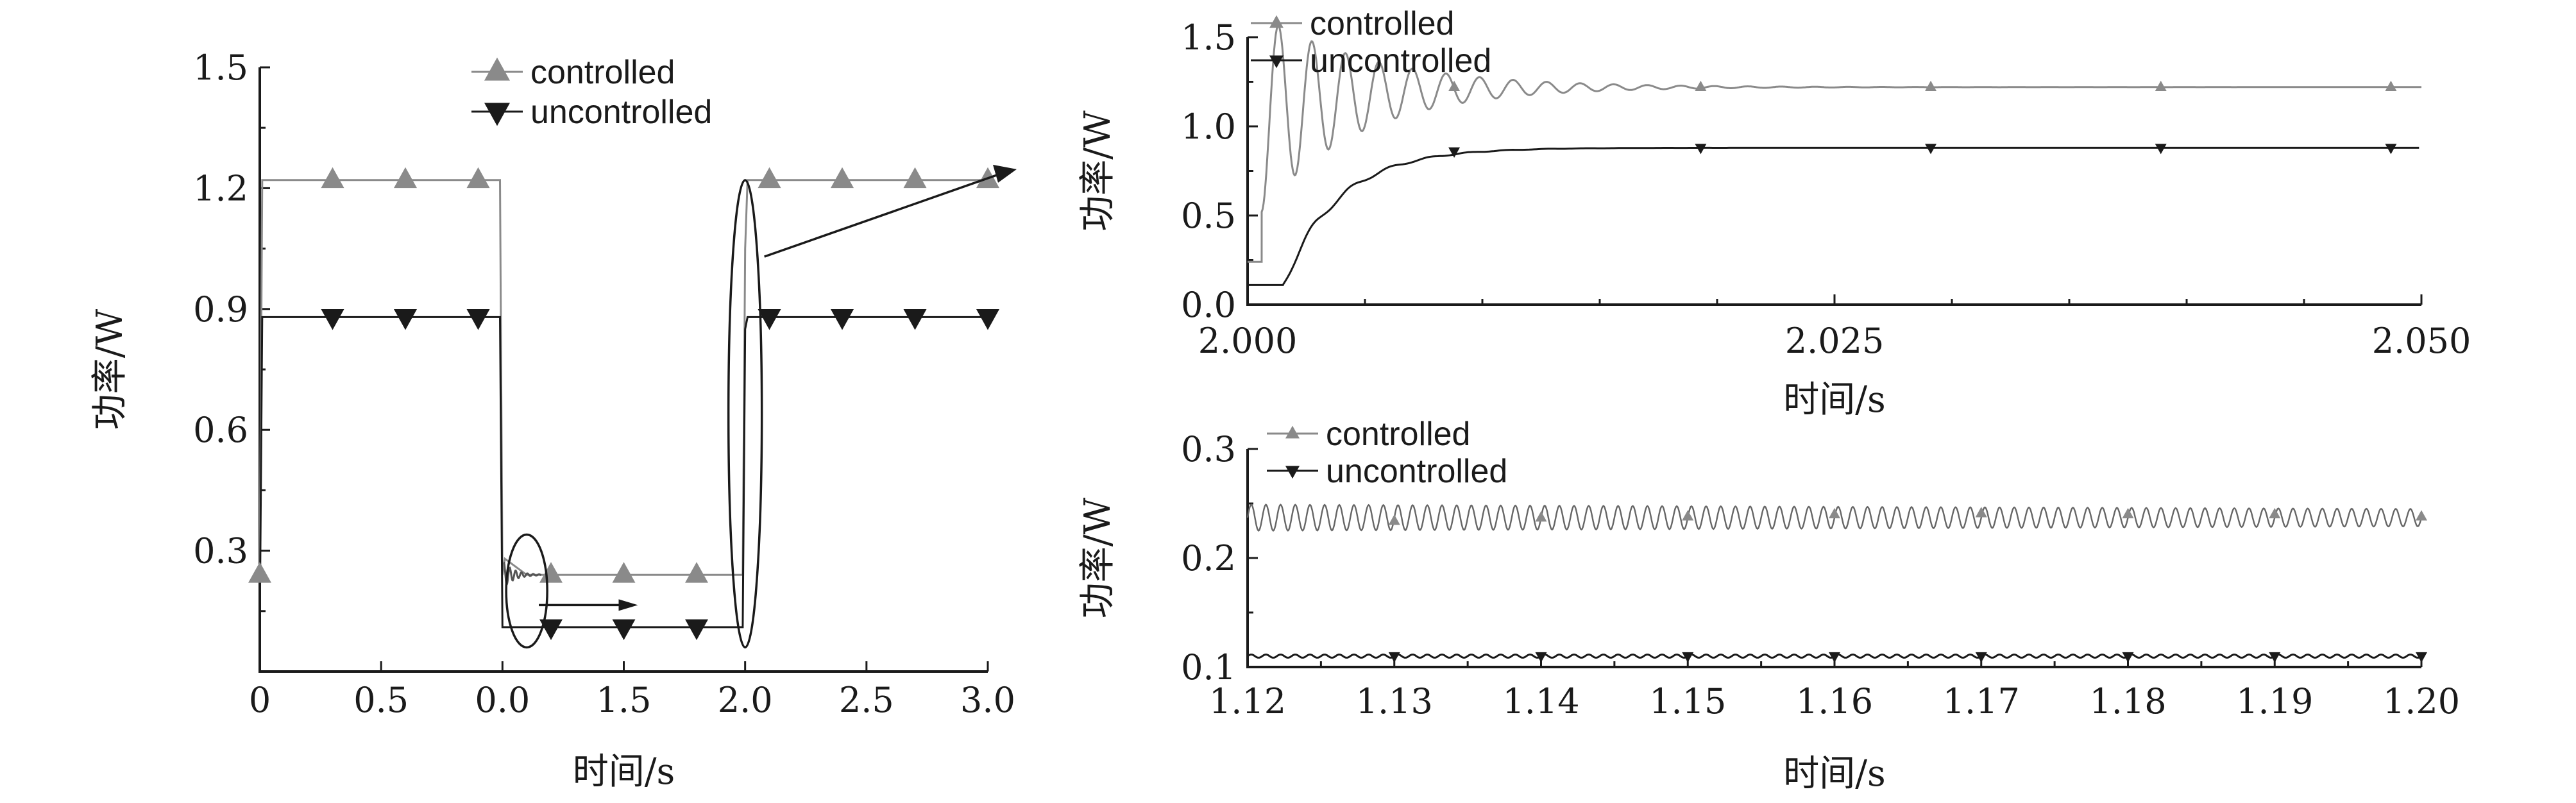 This screenshot has width=2576, height=803. Describe the element at coordinates (1208, 558) in the screenshot. I see `y-tick-label: 0.2` at that location.